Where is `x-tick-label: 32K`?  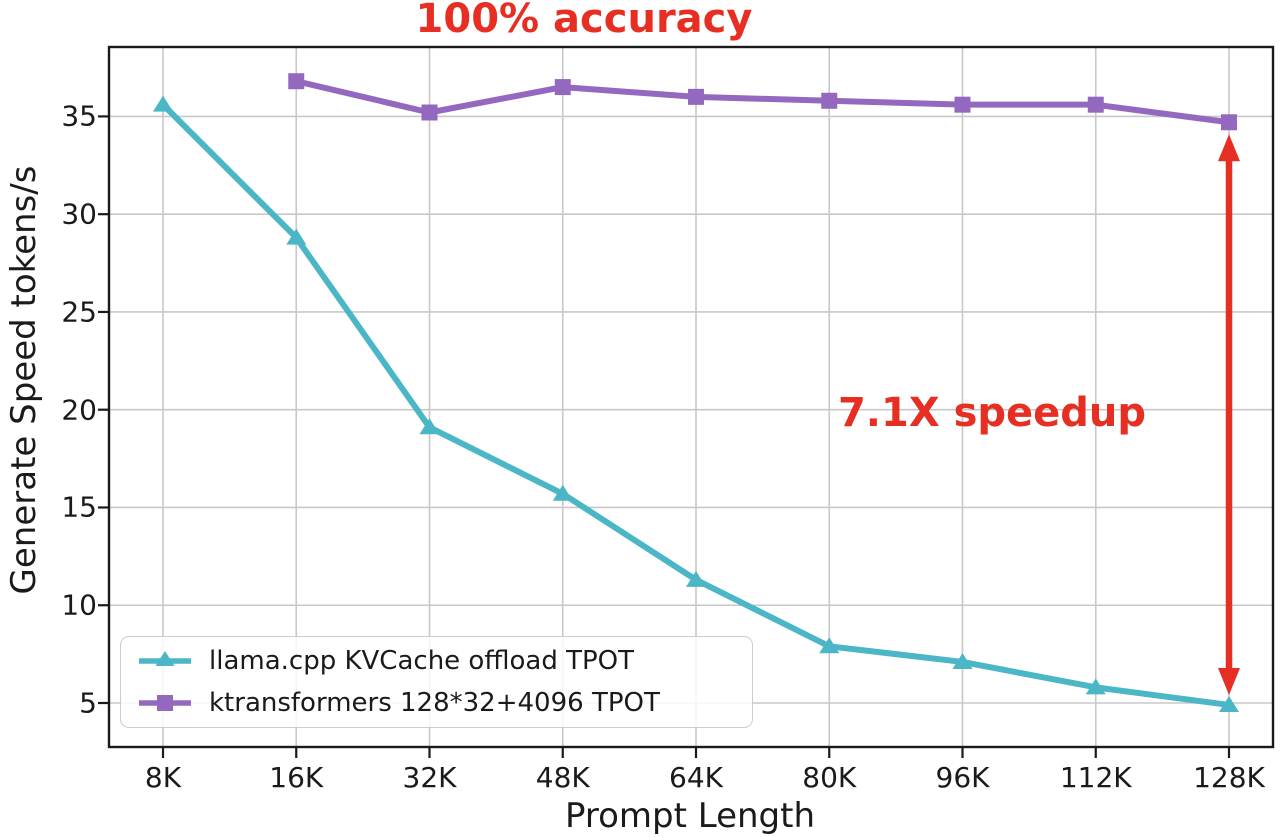
x-tick-label: 32K is located at coordinates (429, 777).